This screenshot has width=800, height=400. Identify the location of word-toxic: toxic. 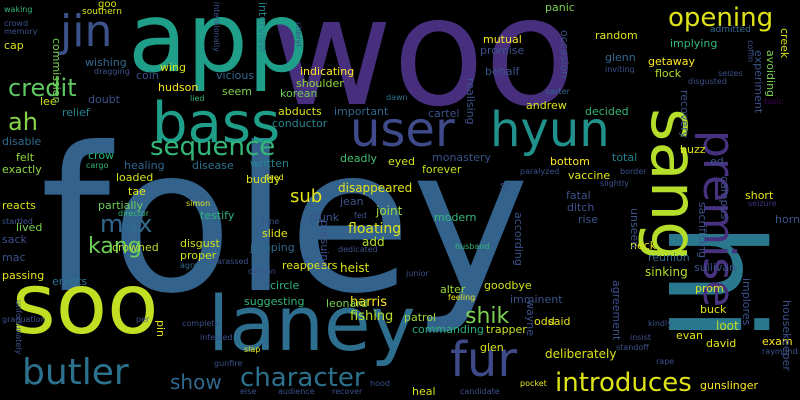
(774, 101).